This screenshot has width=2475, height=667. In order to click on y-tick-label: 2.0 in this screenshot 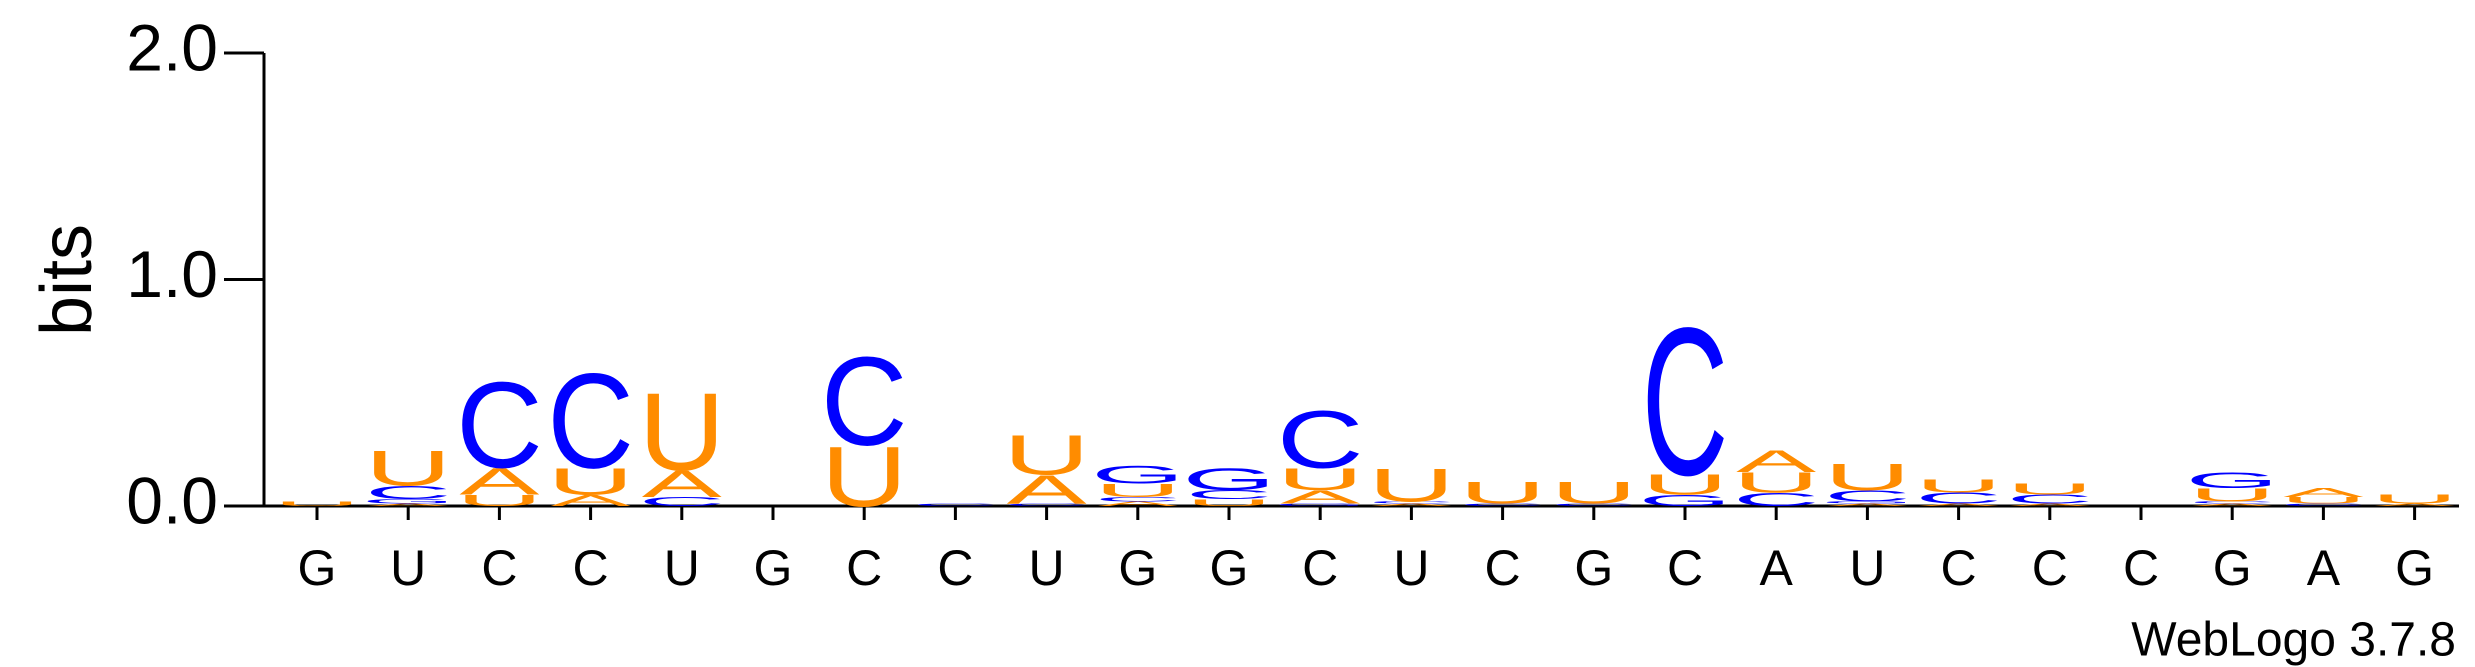, I will do `click(172, 47)`.